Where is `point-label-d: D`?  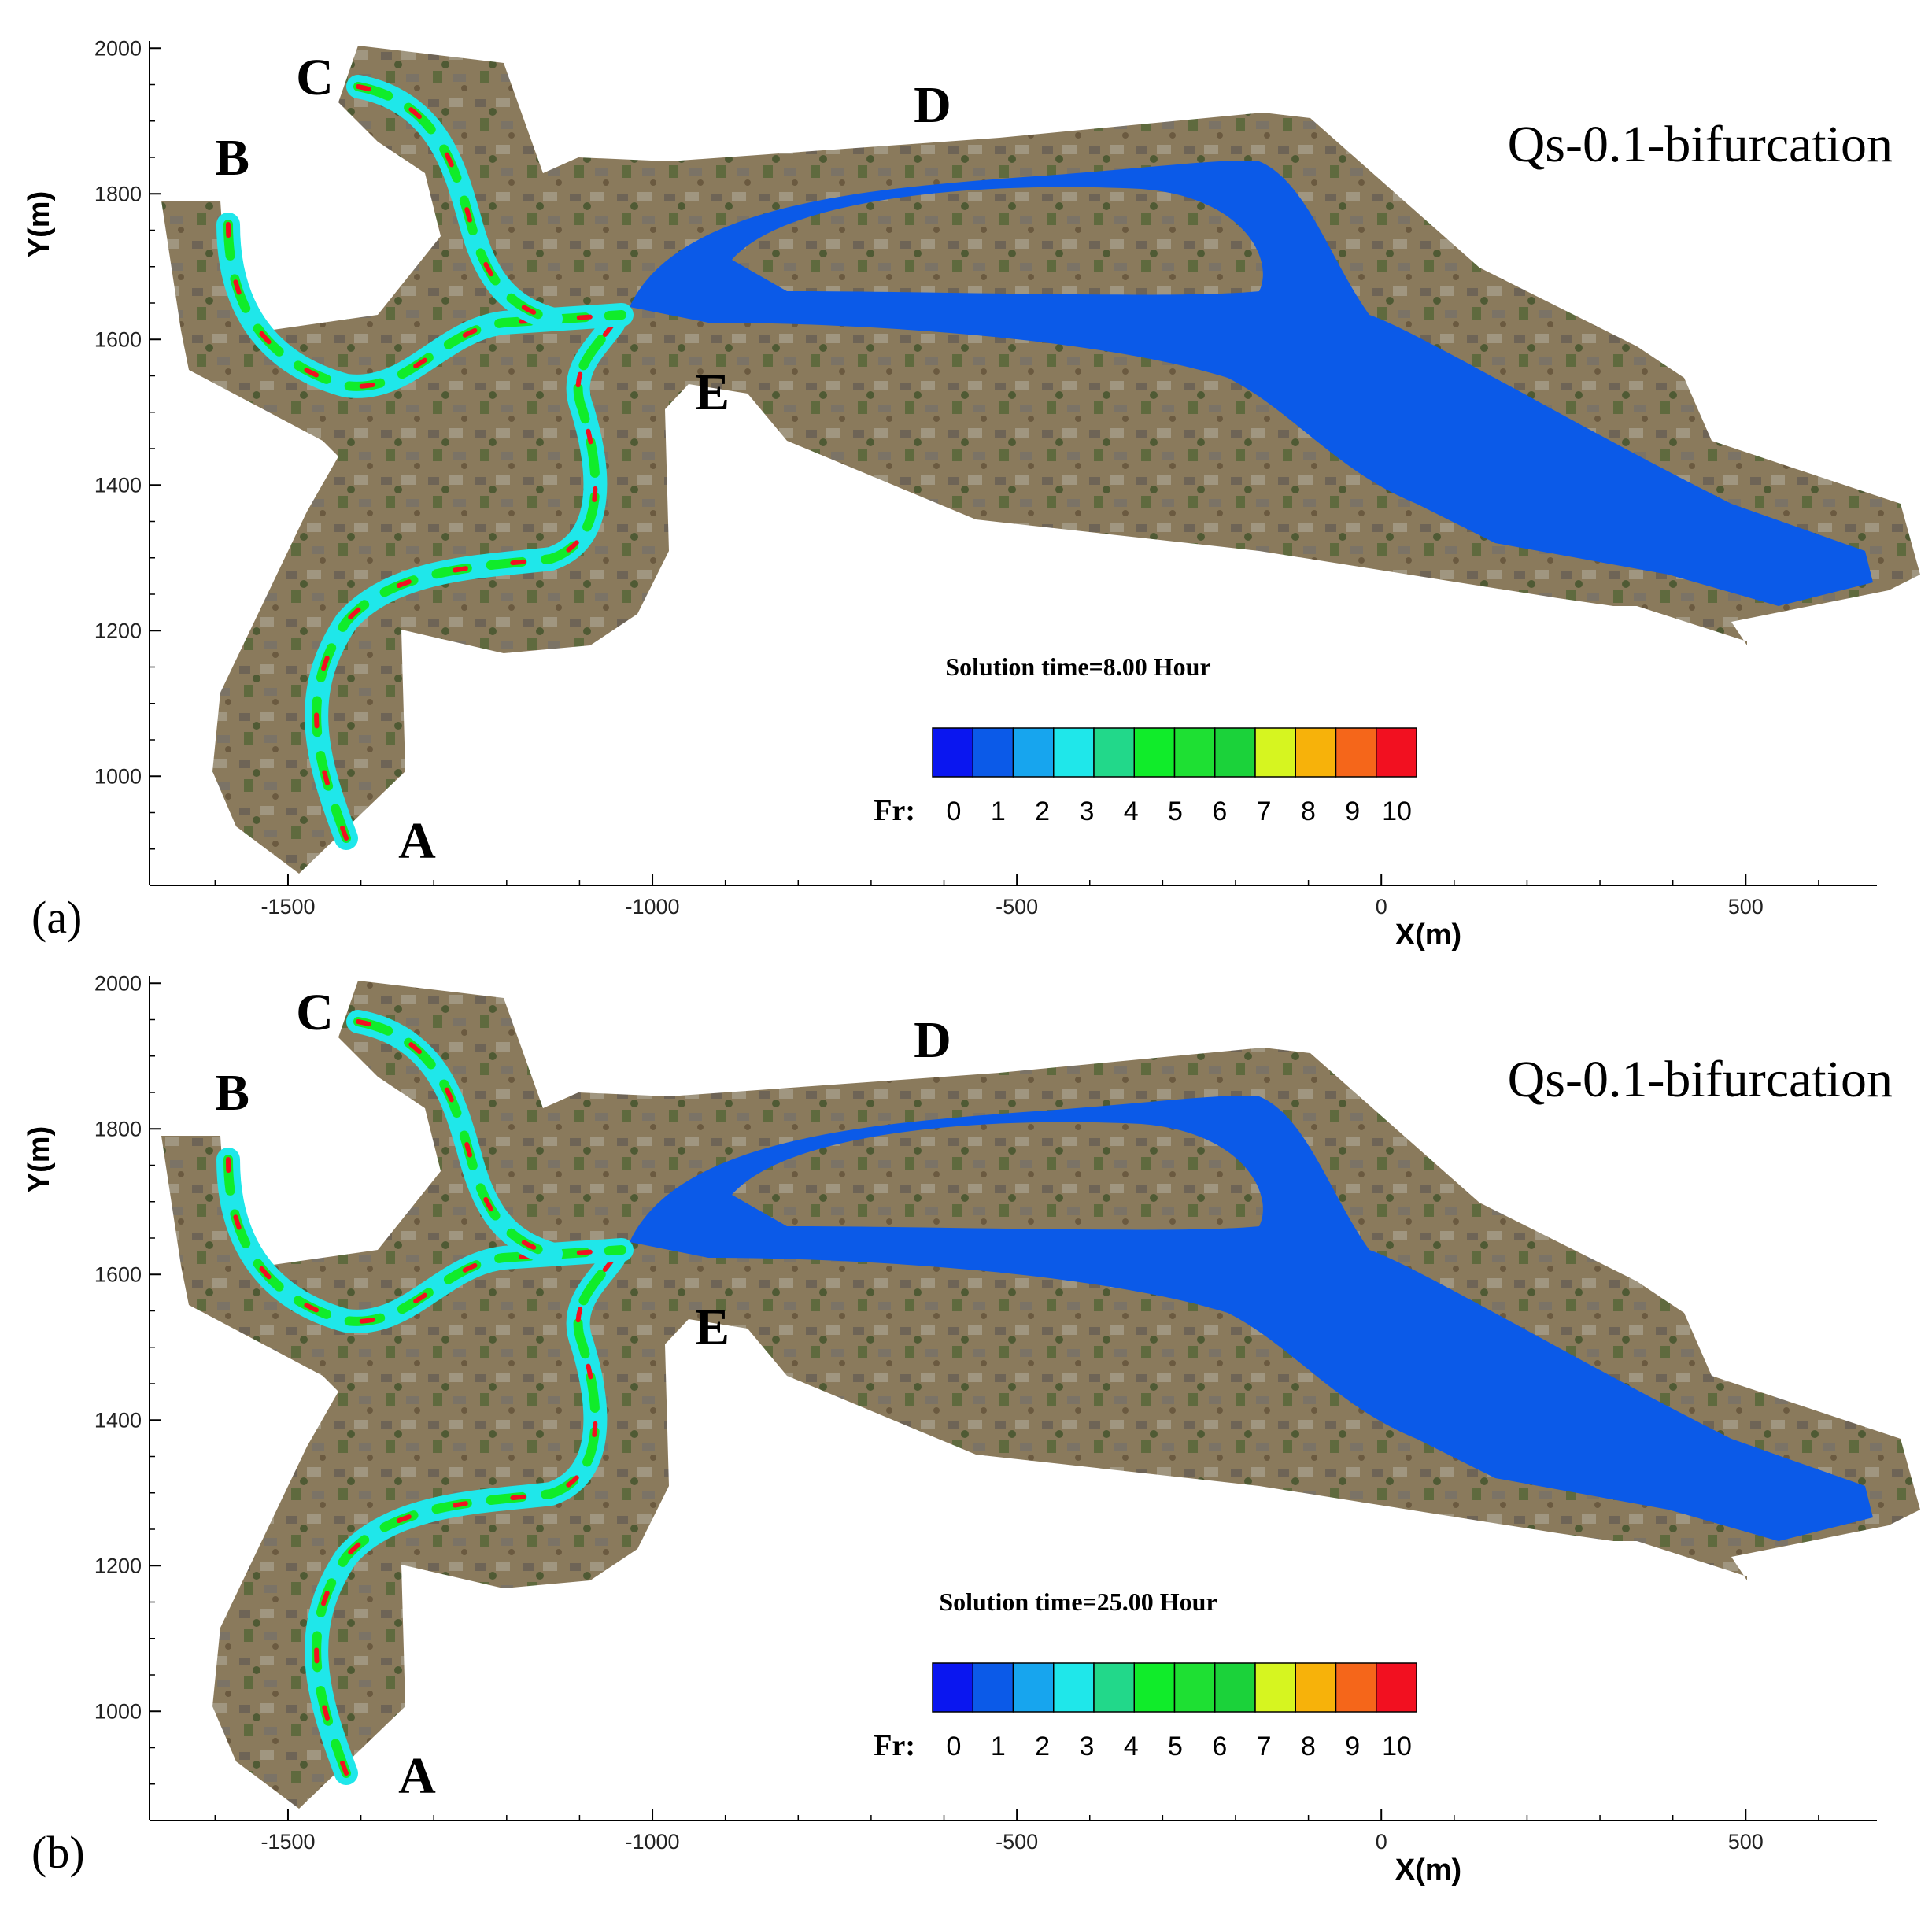 point-label-d: D is located at coordinates (932, 1040).